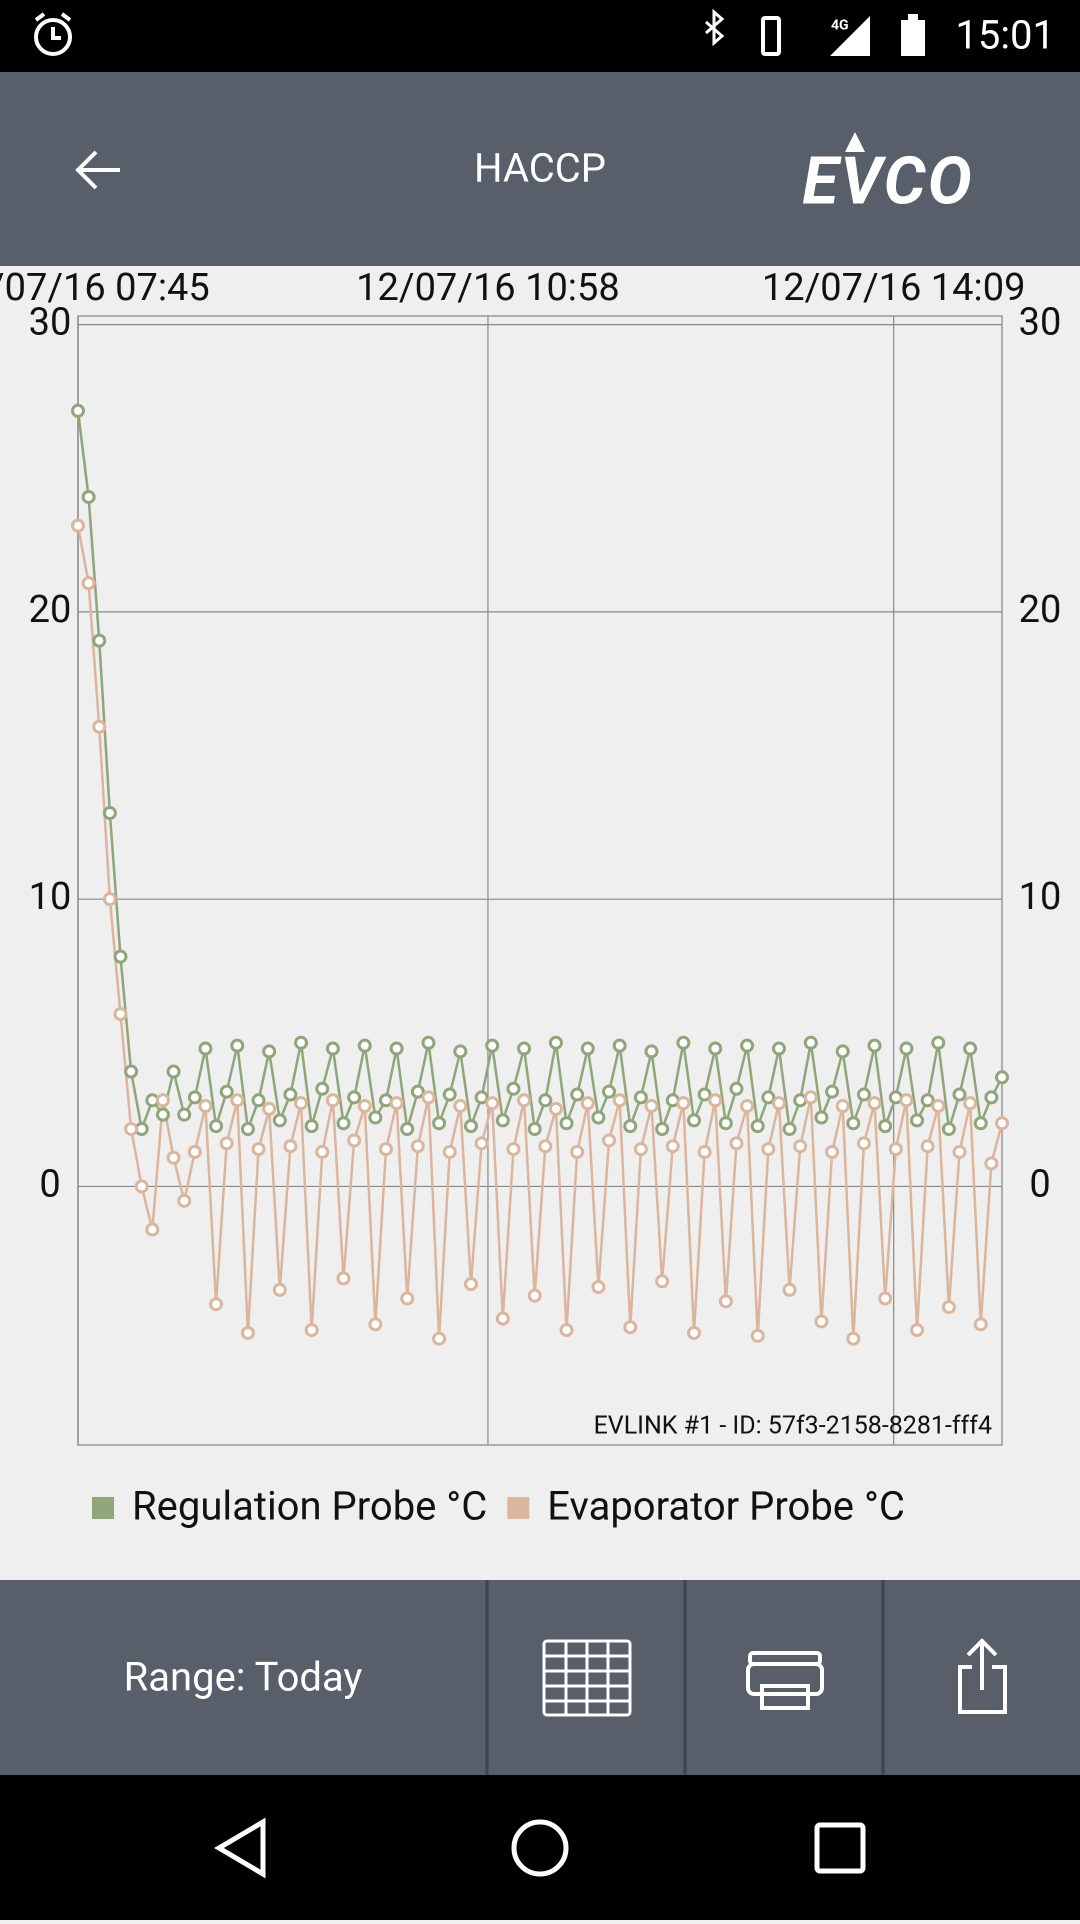 This screenshot has height=1924, width=1080. I want to click on battery-icon, so click(913, 38).